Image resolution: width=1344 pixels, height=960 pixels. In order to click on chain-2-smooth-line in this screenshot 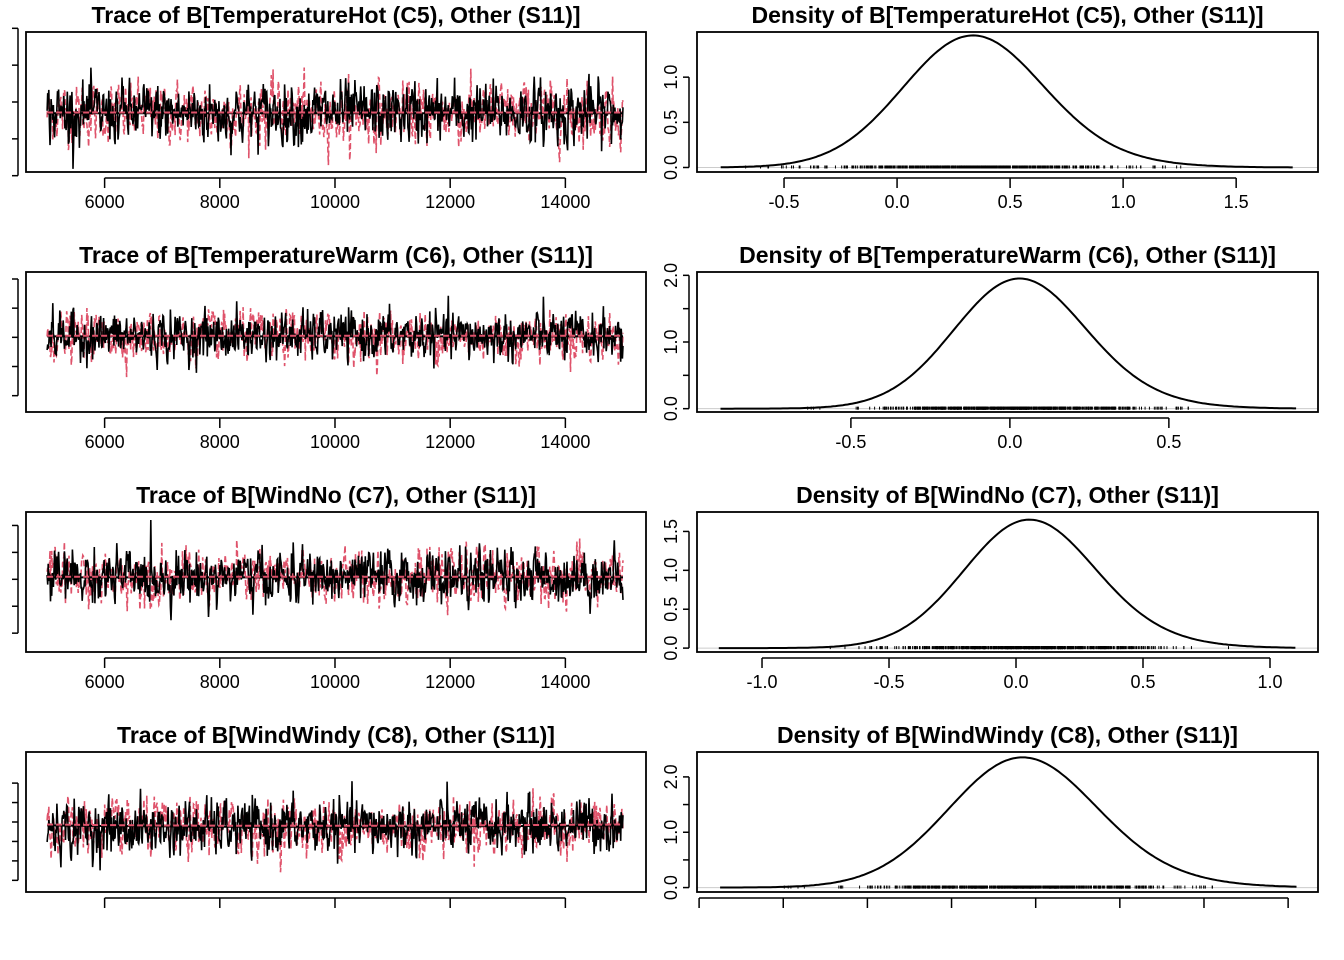, I will do `click(335, 825)`.